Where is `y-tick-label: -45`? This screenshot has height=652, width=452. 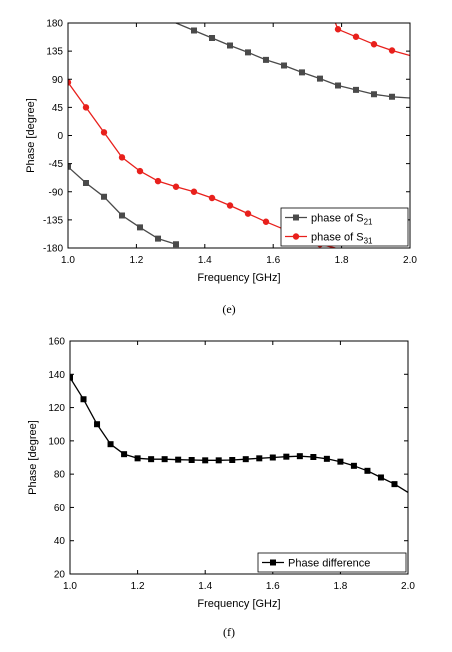
y-tick-label: -45 is located at coordinates (56, 164).